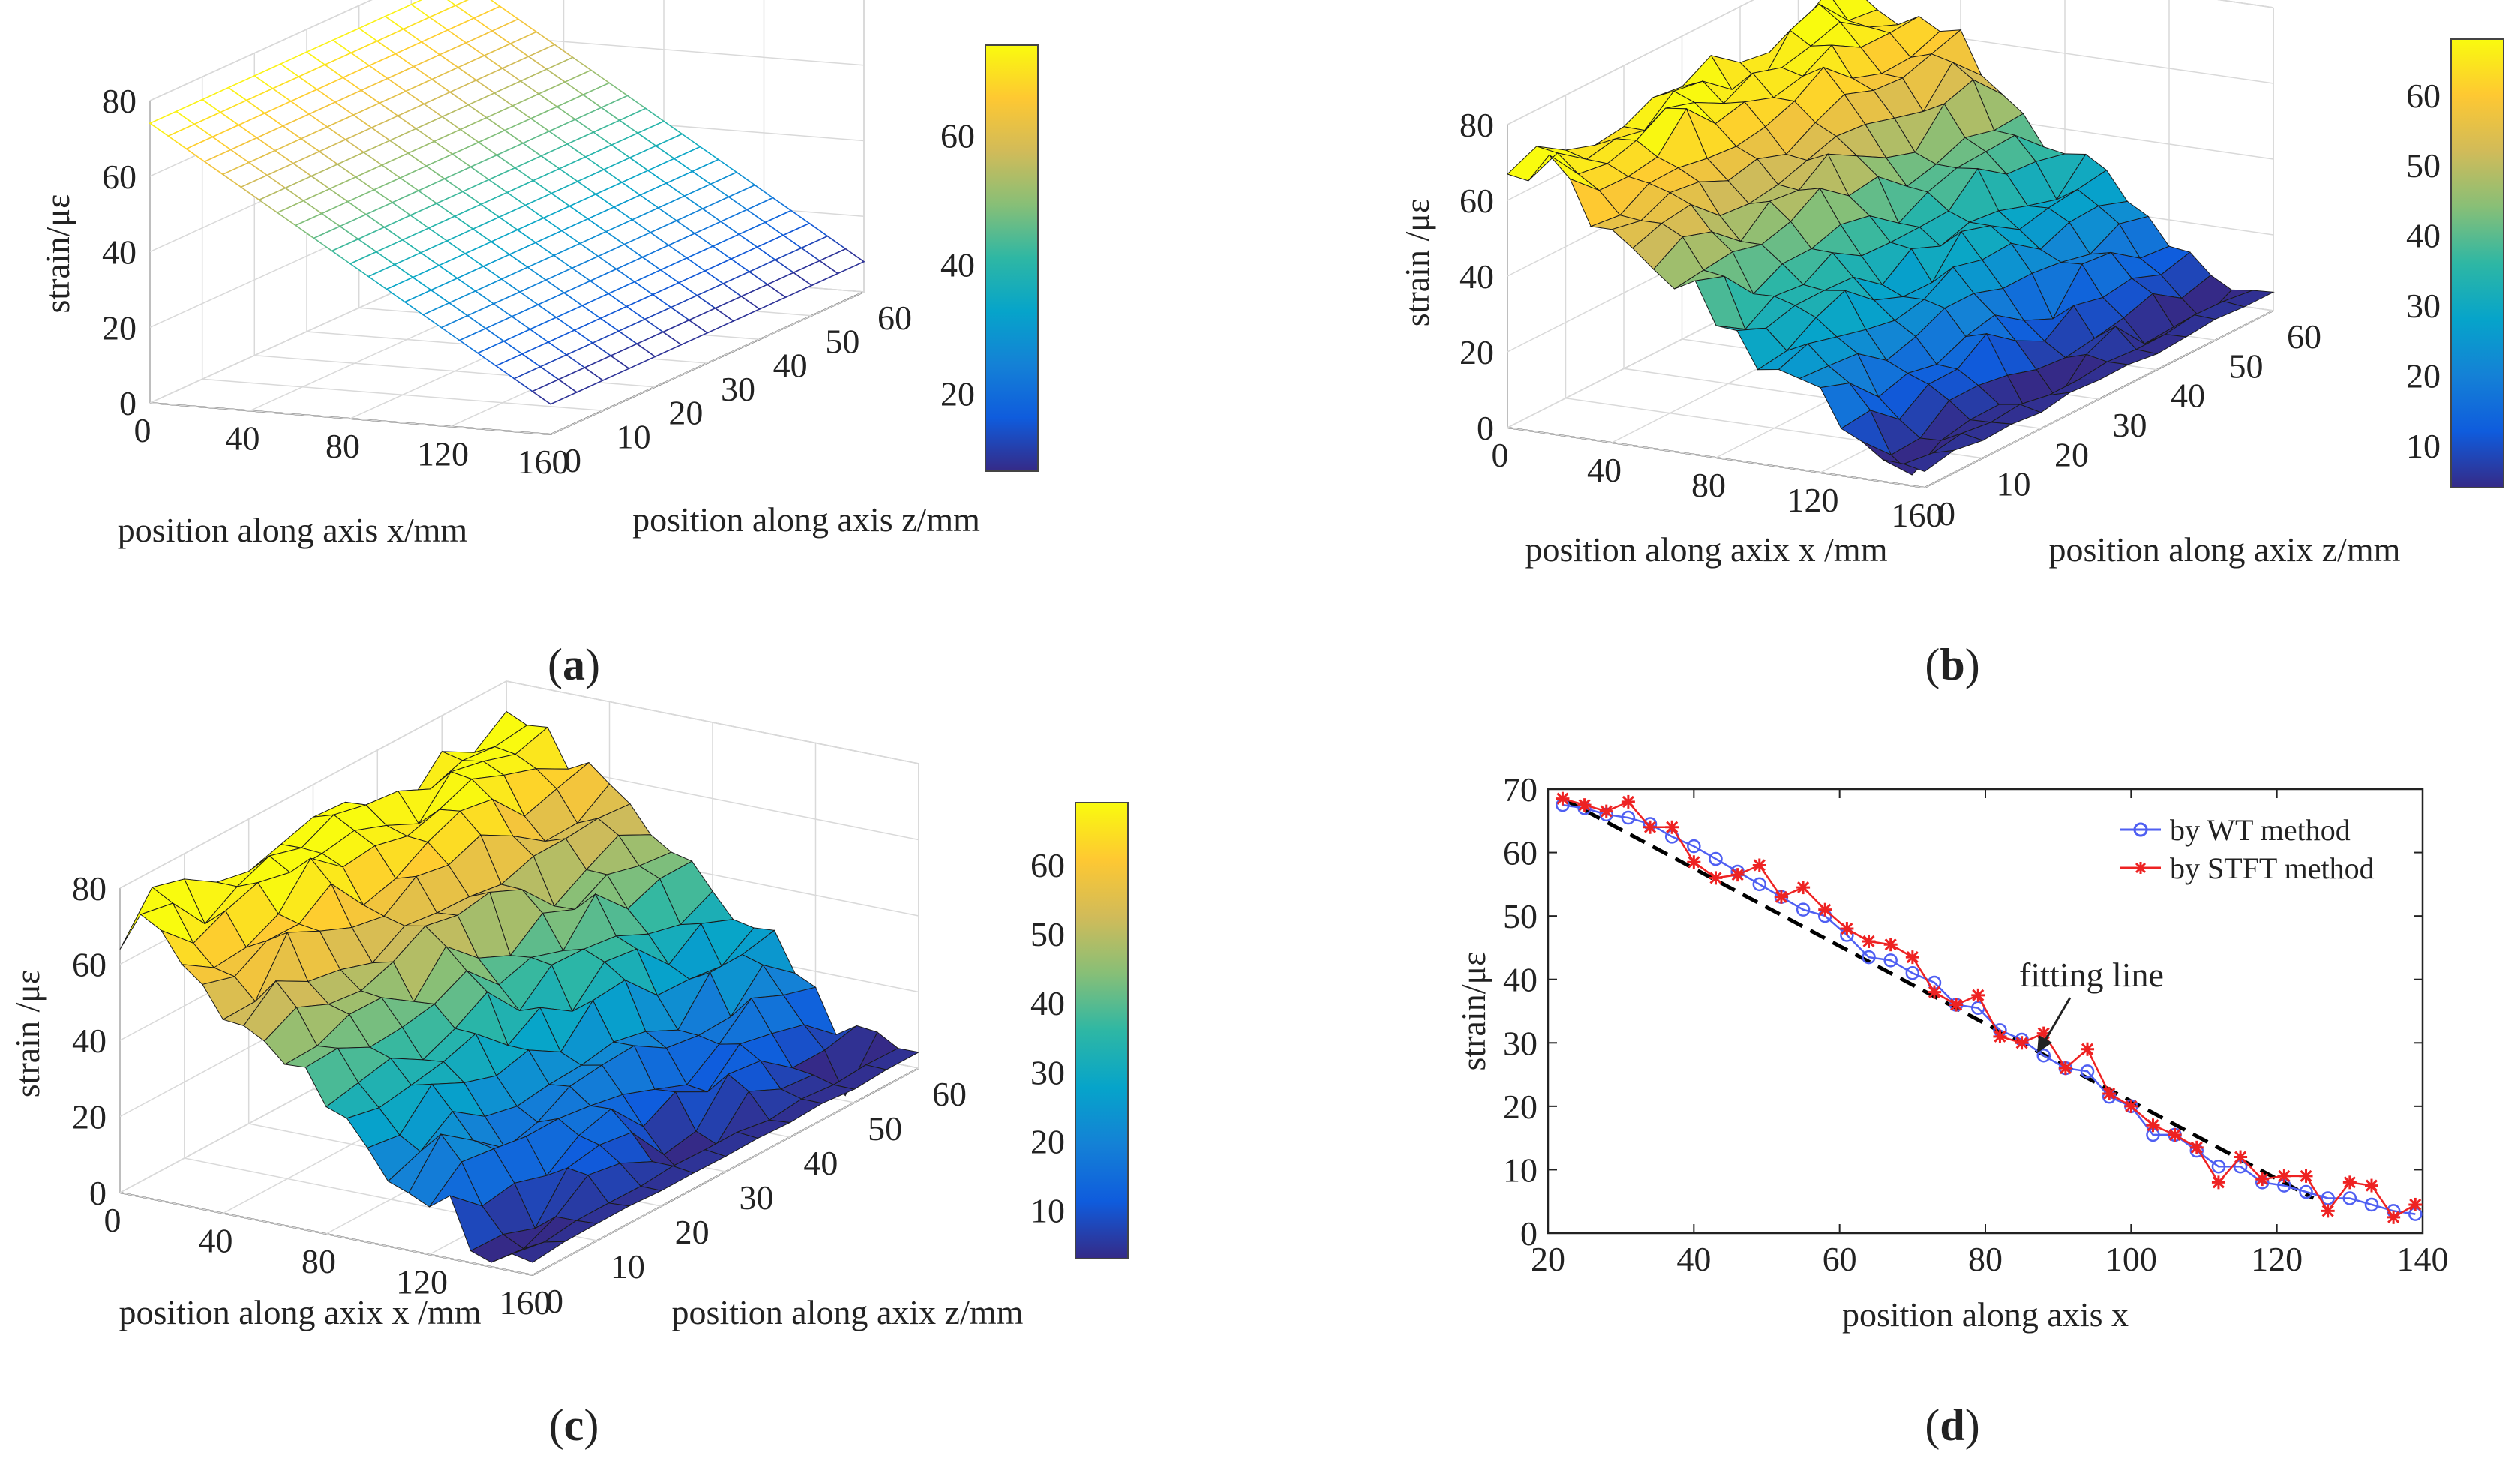 The width and height of the screenshot is (2520, 1465). Describe the element at coordinates (685, 413) in the screenshot. I see `z-tick: 20` at that location.